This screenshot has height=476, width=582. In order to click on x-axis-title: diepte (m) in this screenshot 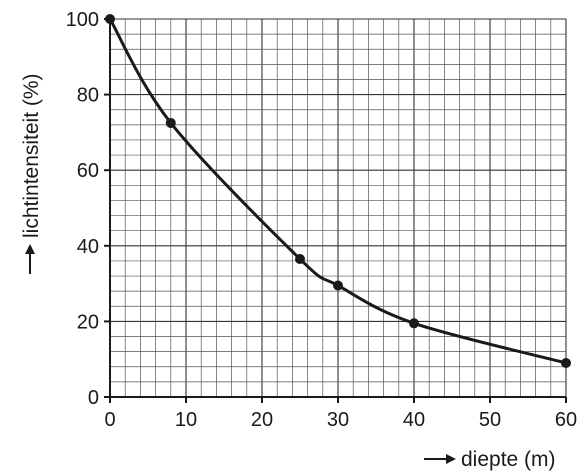, I will do `click(490, 459)`.